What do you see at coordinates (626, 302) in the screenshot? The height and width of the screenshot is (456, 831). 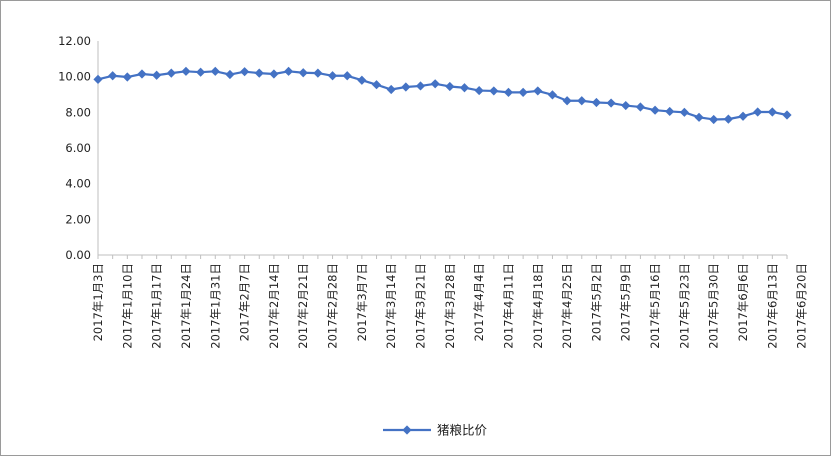 I see `x-tick-label: 2017年5月9日` at bounding box center [626, 302].